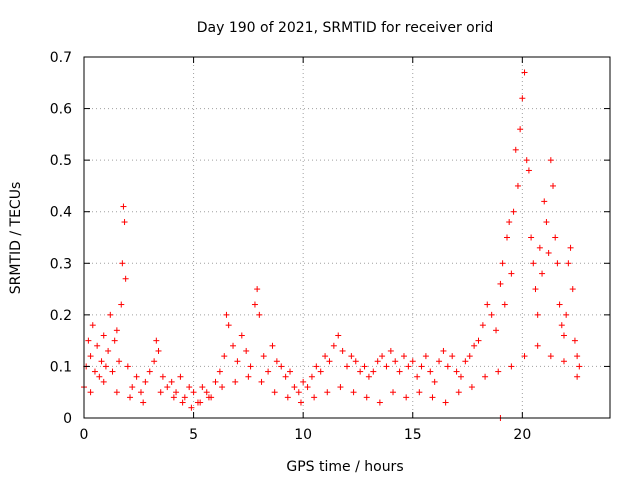  Describe the element at coordinates (413, 435) in the screenshot. I see `x-tick-label: 15` at that location.